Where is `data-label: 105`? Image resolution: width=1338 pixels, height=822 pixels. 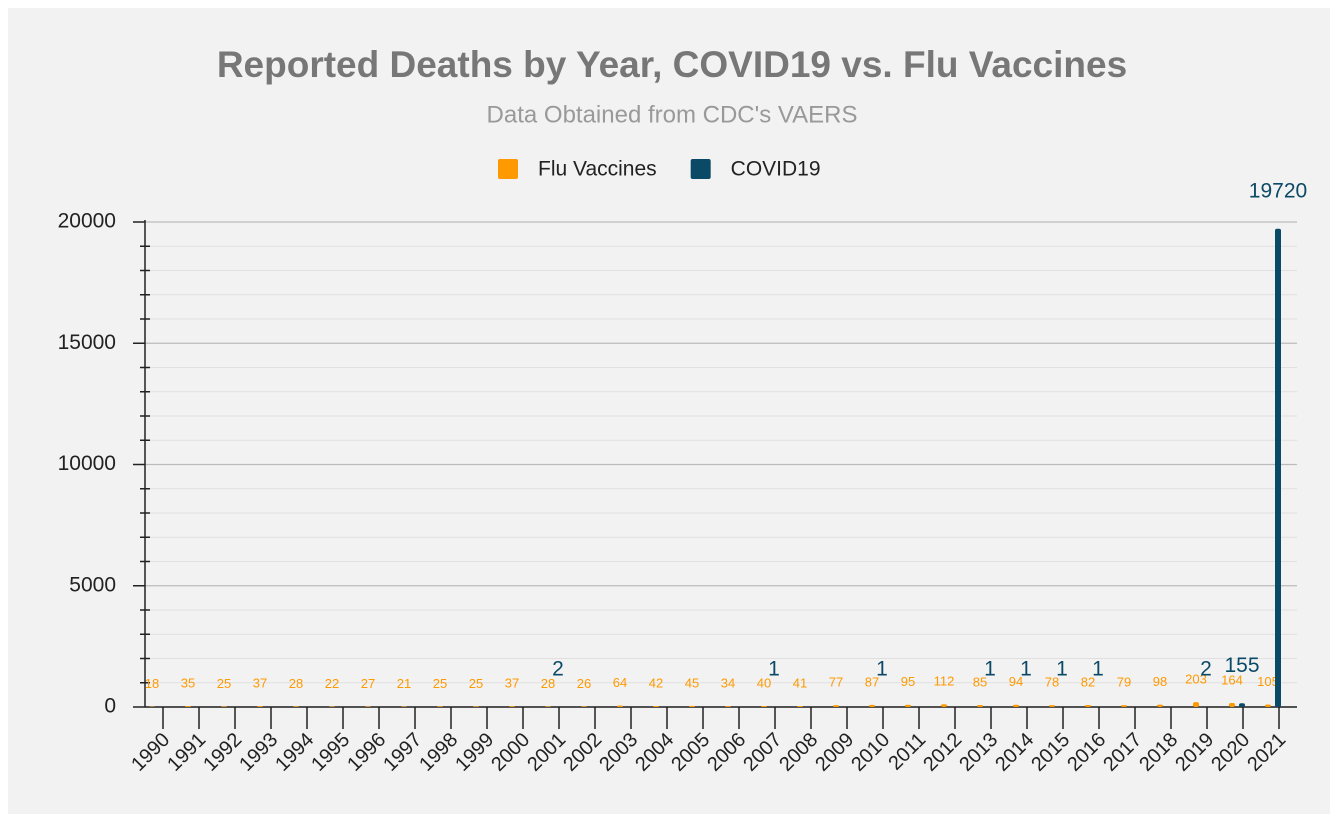
data-label: 105 is located at coordinates (1268, 681).